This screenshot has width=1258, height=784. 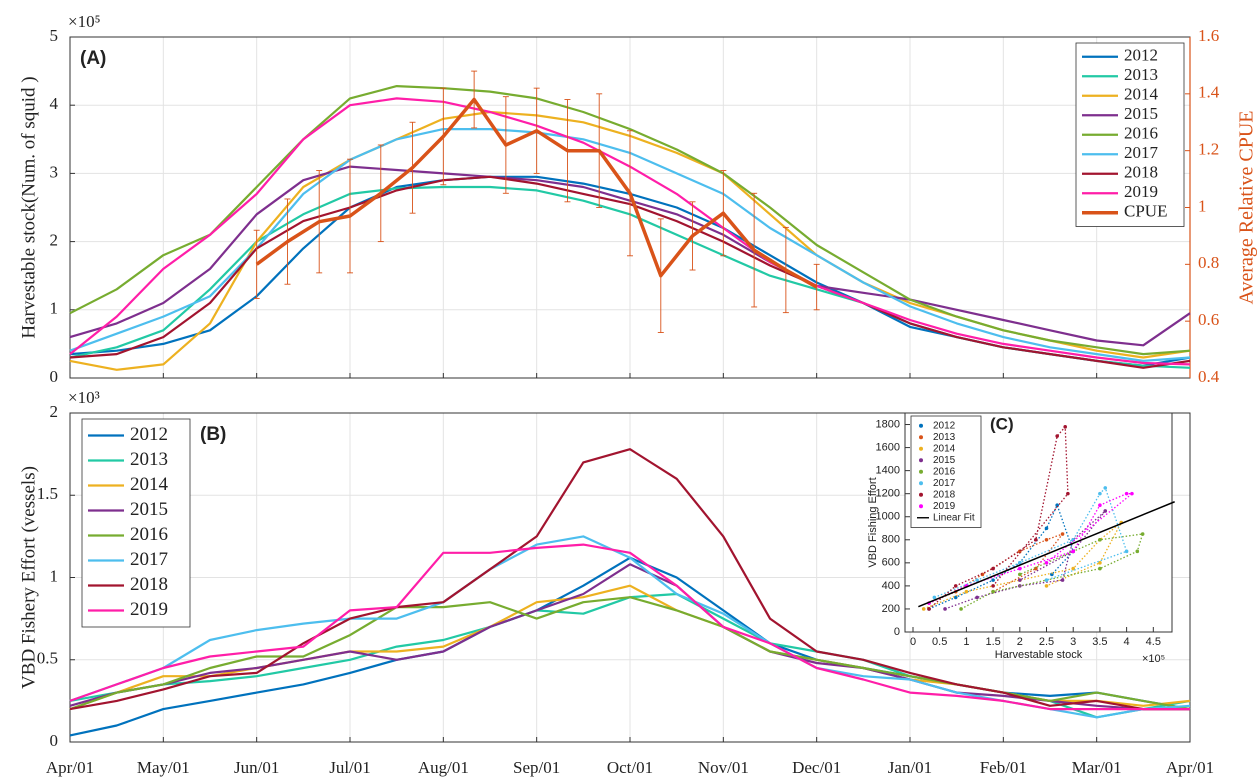 I want to click on x-tick-label: 1, so click(x=966, y=642).